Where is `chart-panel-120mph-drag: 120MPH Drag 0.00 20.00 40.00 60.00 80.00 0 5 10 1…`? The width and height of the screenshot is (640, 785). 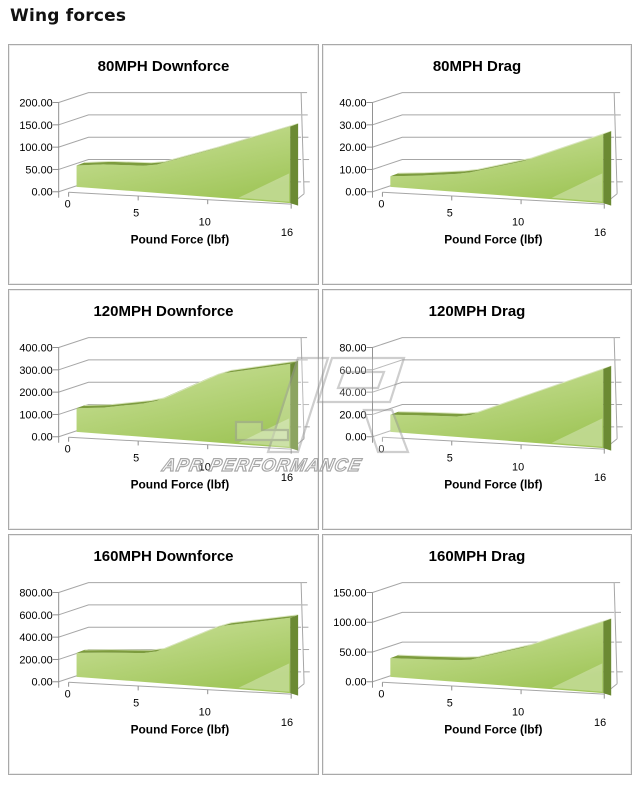
chart-panel-120mph-drag: 120MPH Drag 0.00 20.00 40.00 60.00 80.00 0 5 10 1… is located at coordinates (477, 409).